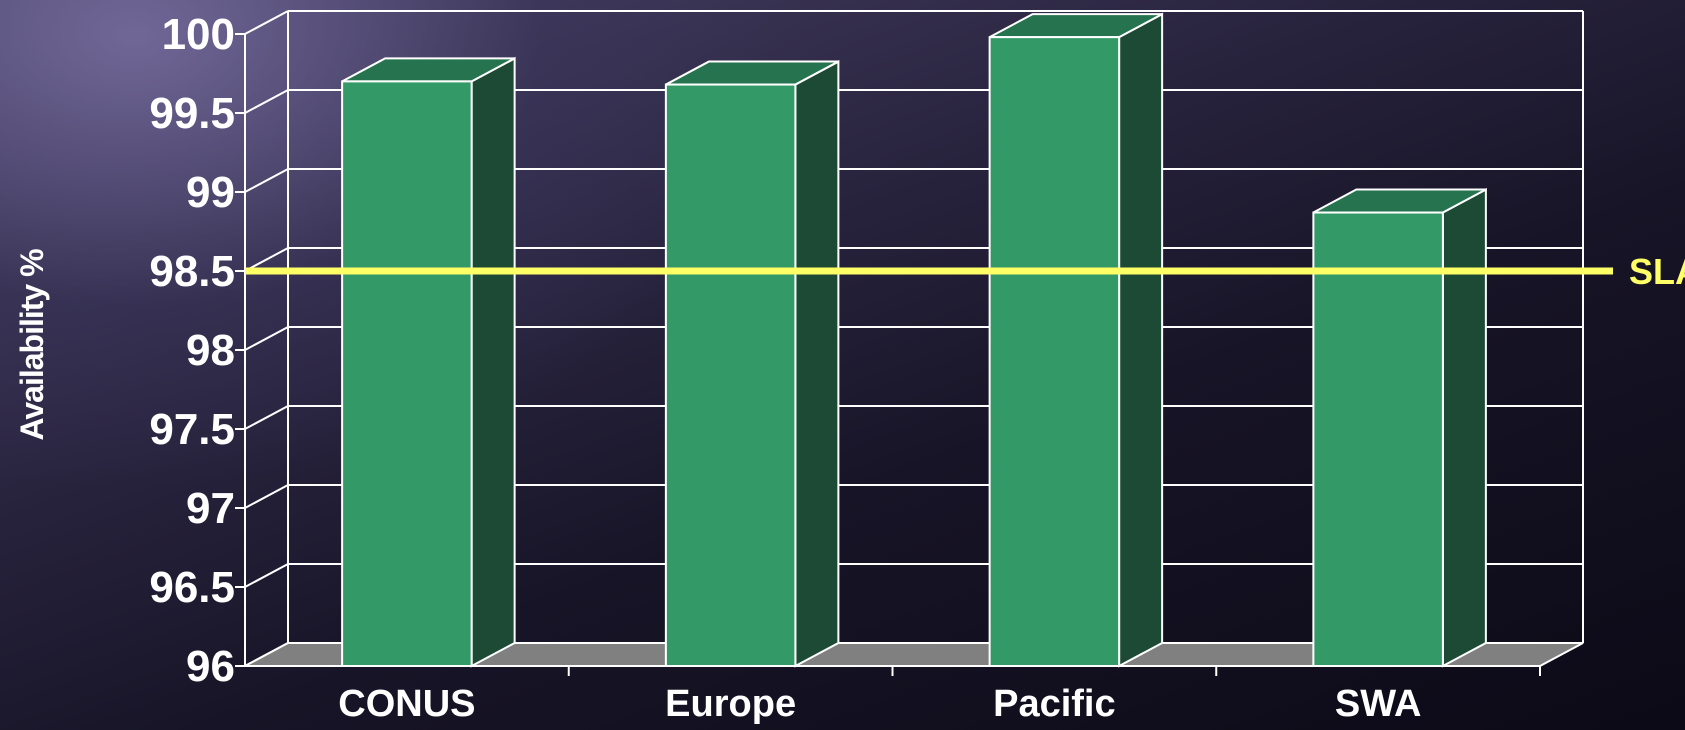 This screenshot has width=1685, height=730. I want to click on y-axis-ticks: 96 96.5 97 97.5 98 98.5 99 99.5 100, so click(192, 350).